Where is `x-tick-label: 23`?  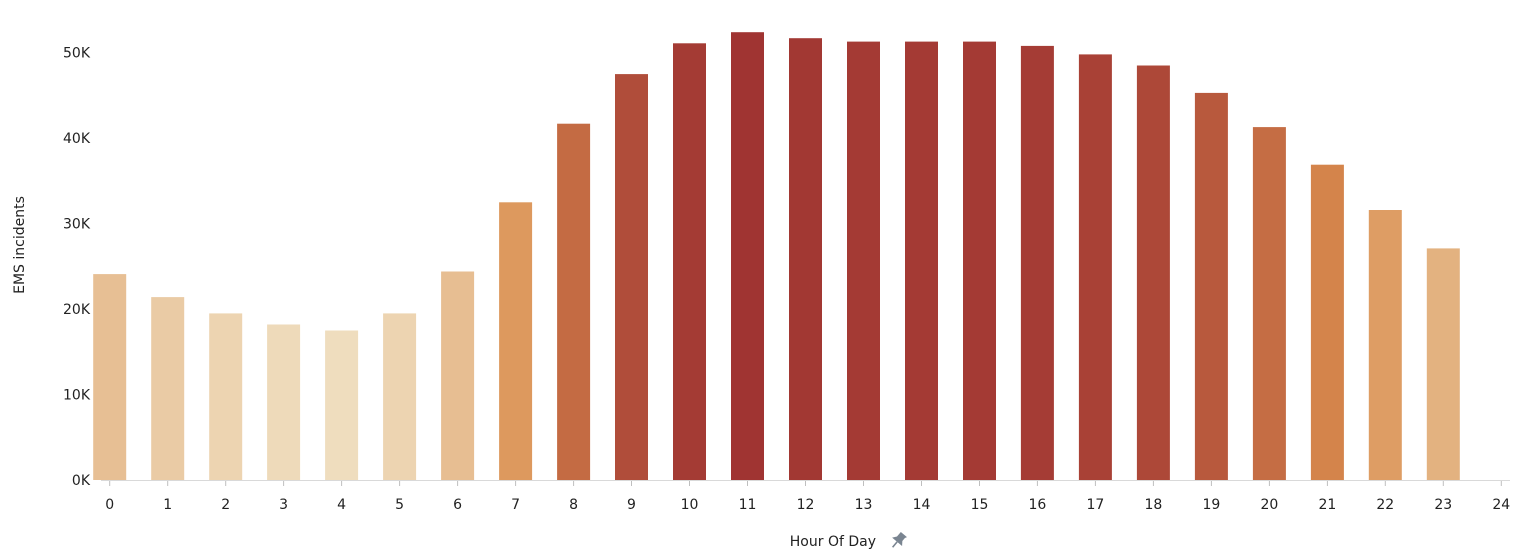
x-tick-label: 23 is located at coordinates (1443, 505).